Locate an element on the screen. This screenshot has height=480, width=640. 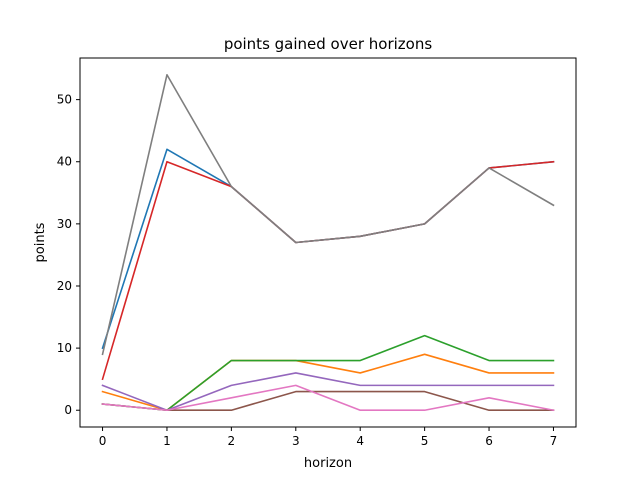
x-tick-label: 0 is located at coordinates (103, 441).